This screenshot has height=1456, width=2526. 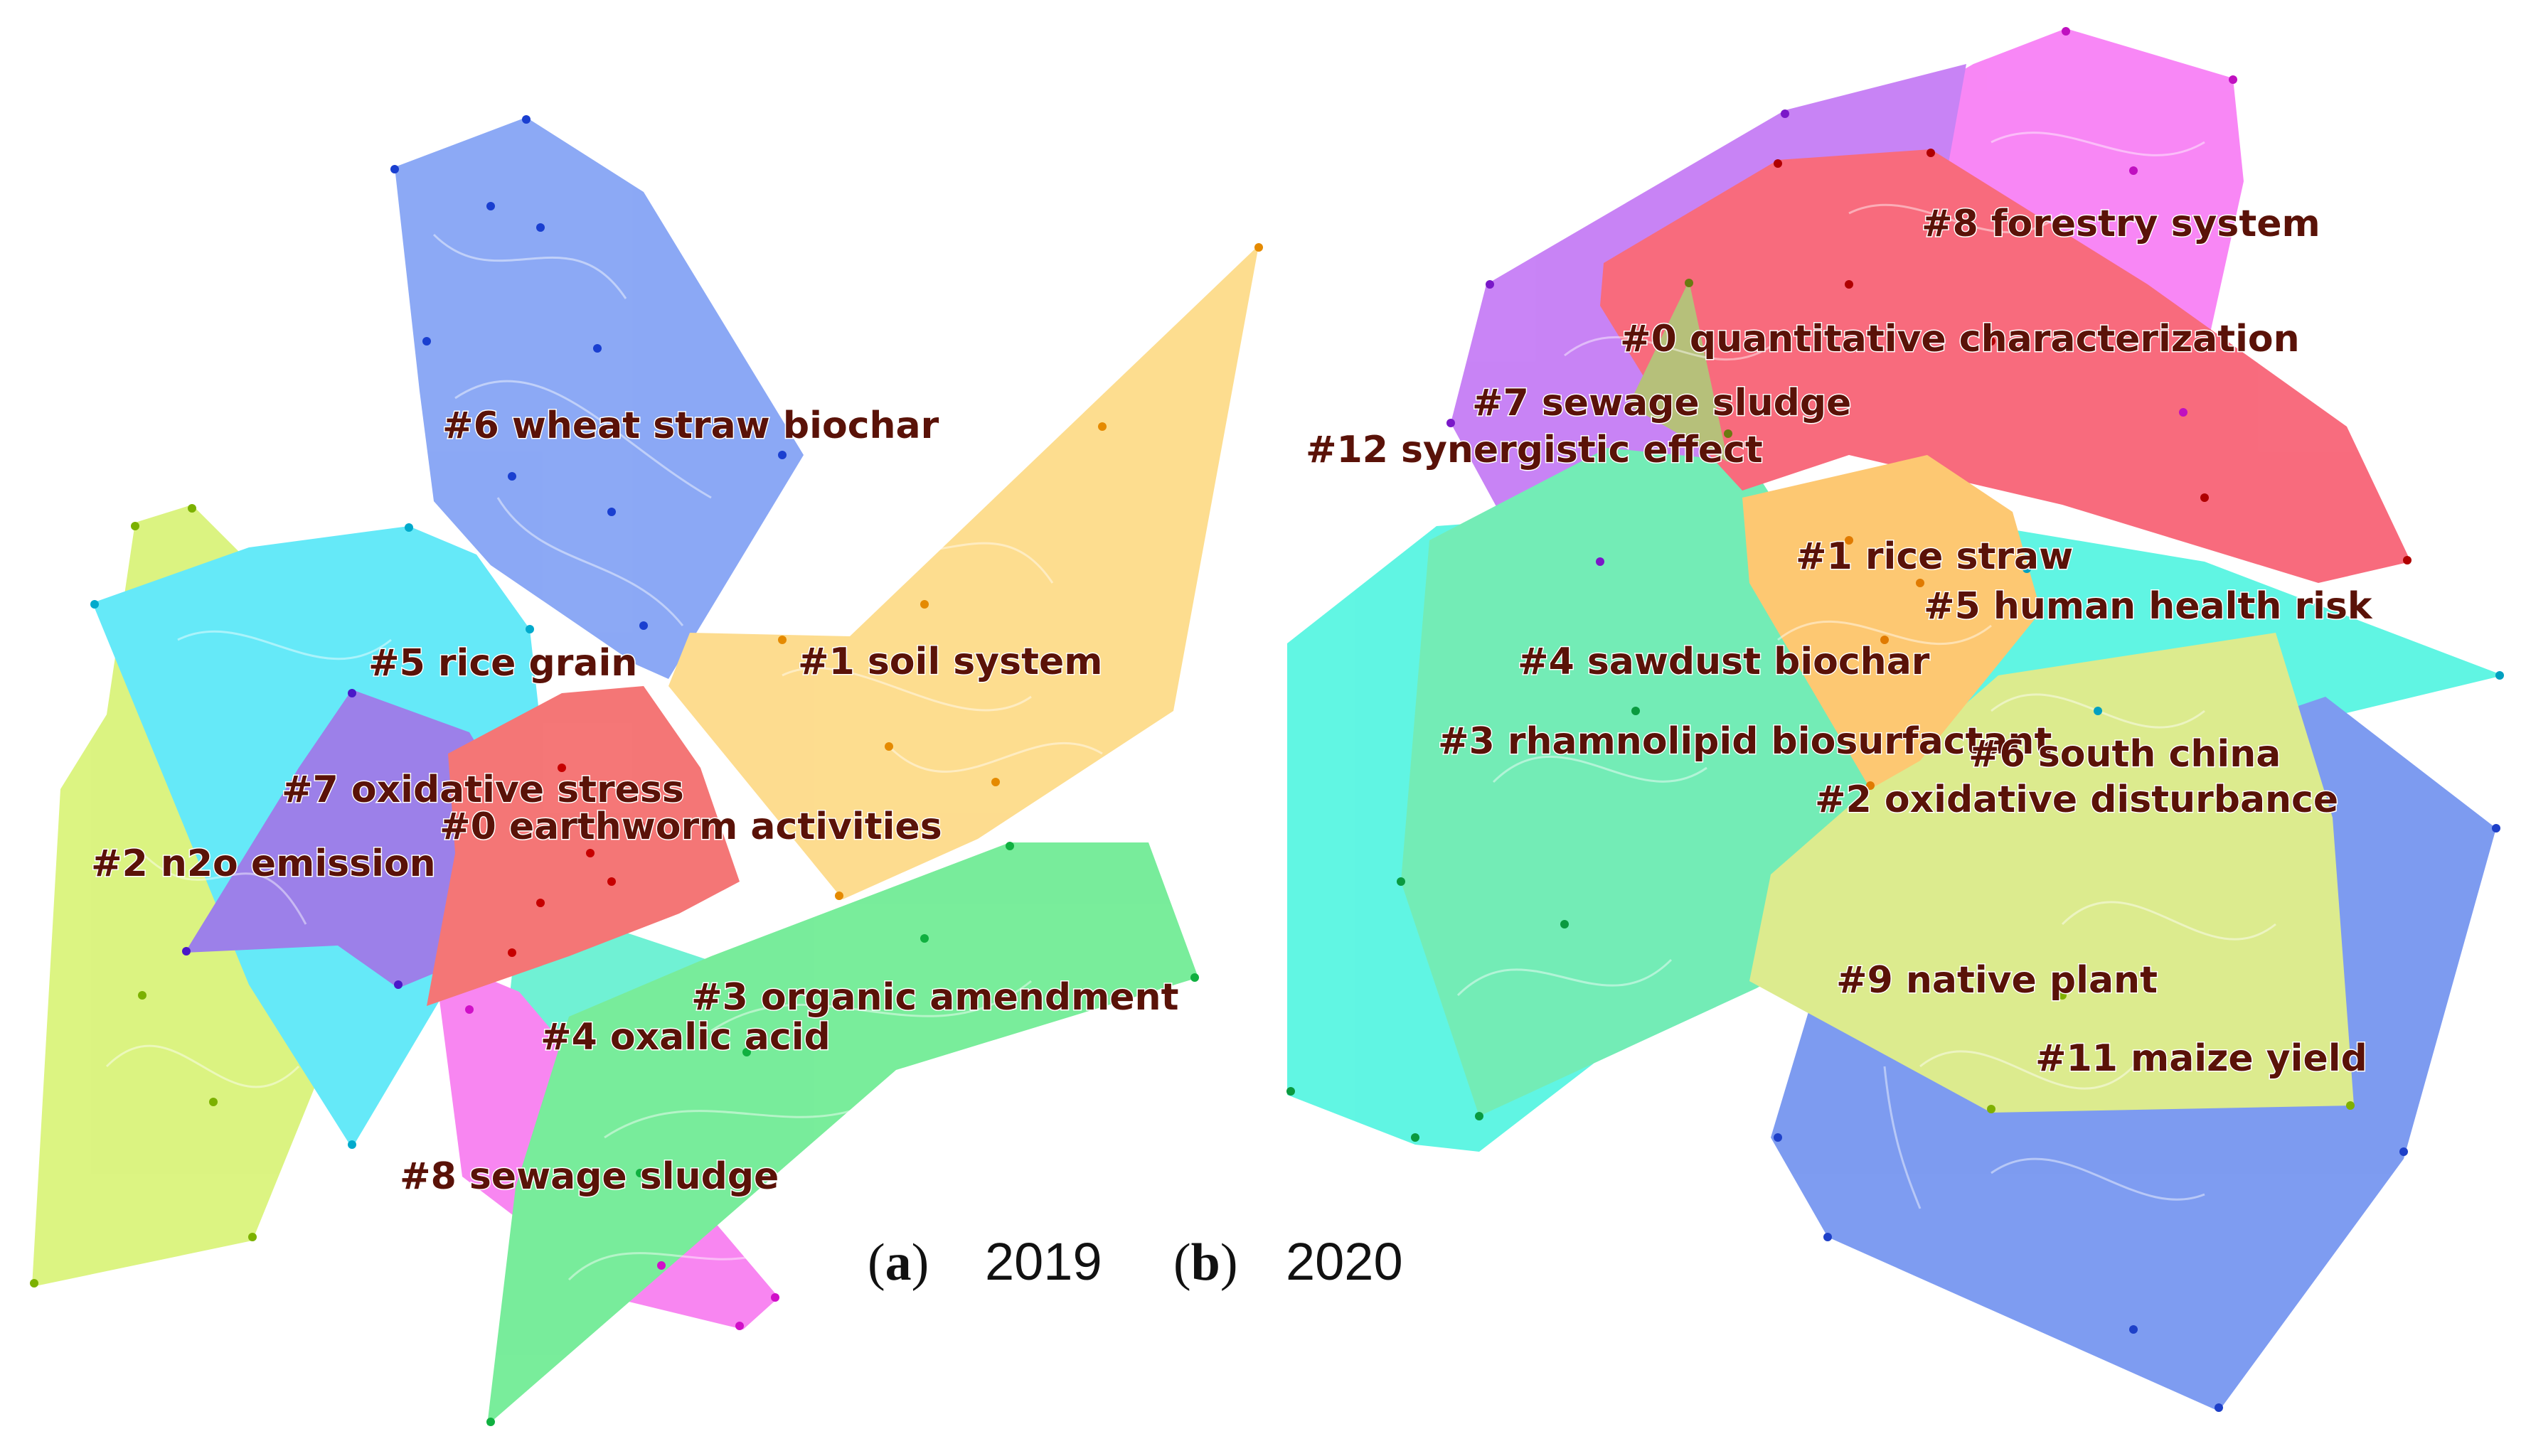 I want to click on cluster-label: #3 rhamnolipid biosurfactant, so click(x=1745, y=742).